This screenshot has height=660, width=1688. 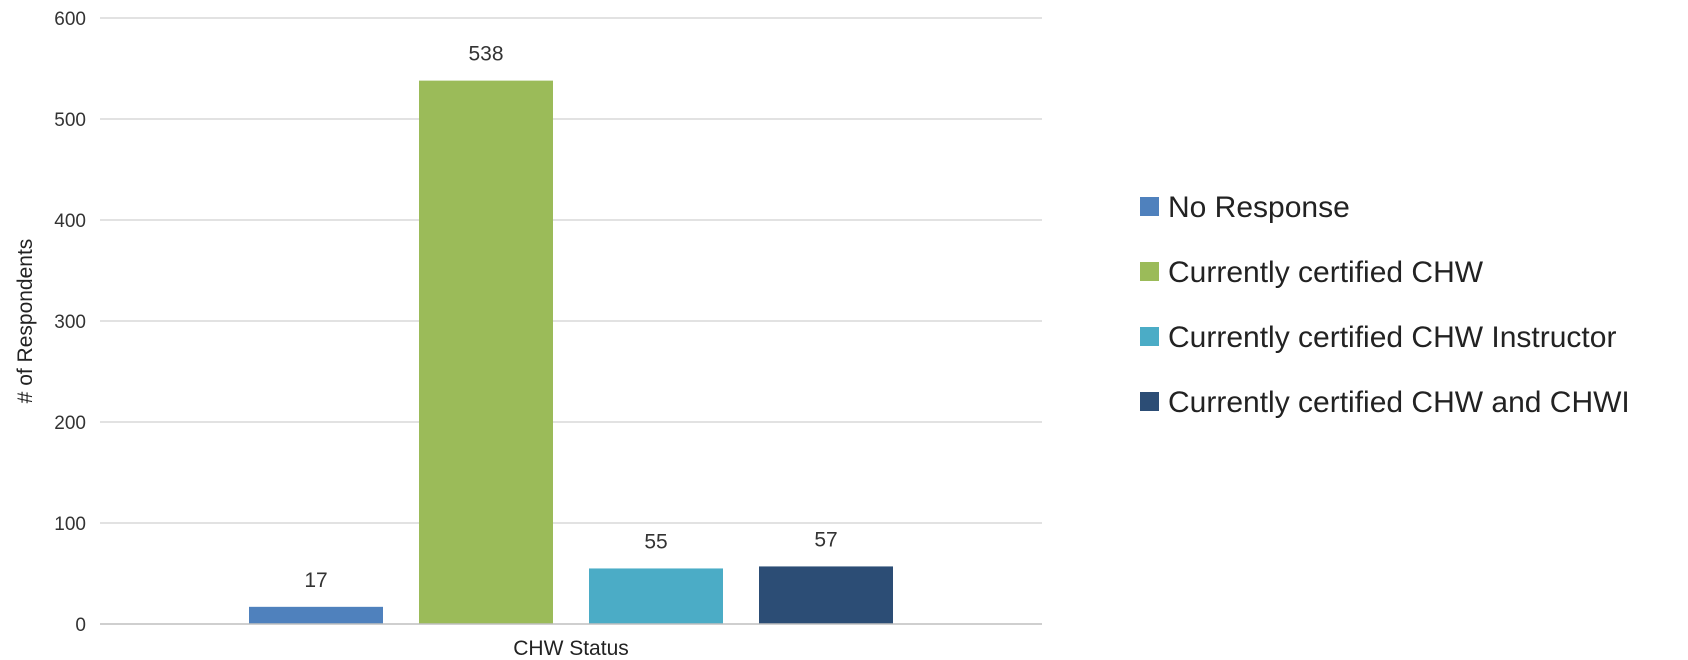 What do you see at coordinates (315, 580) in the screenshot?
I see `data-label: 17` at bounding box center [315, 580].